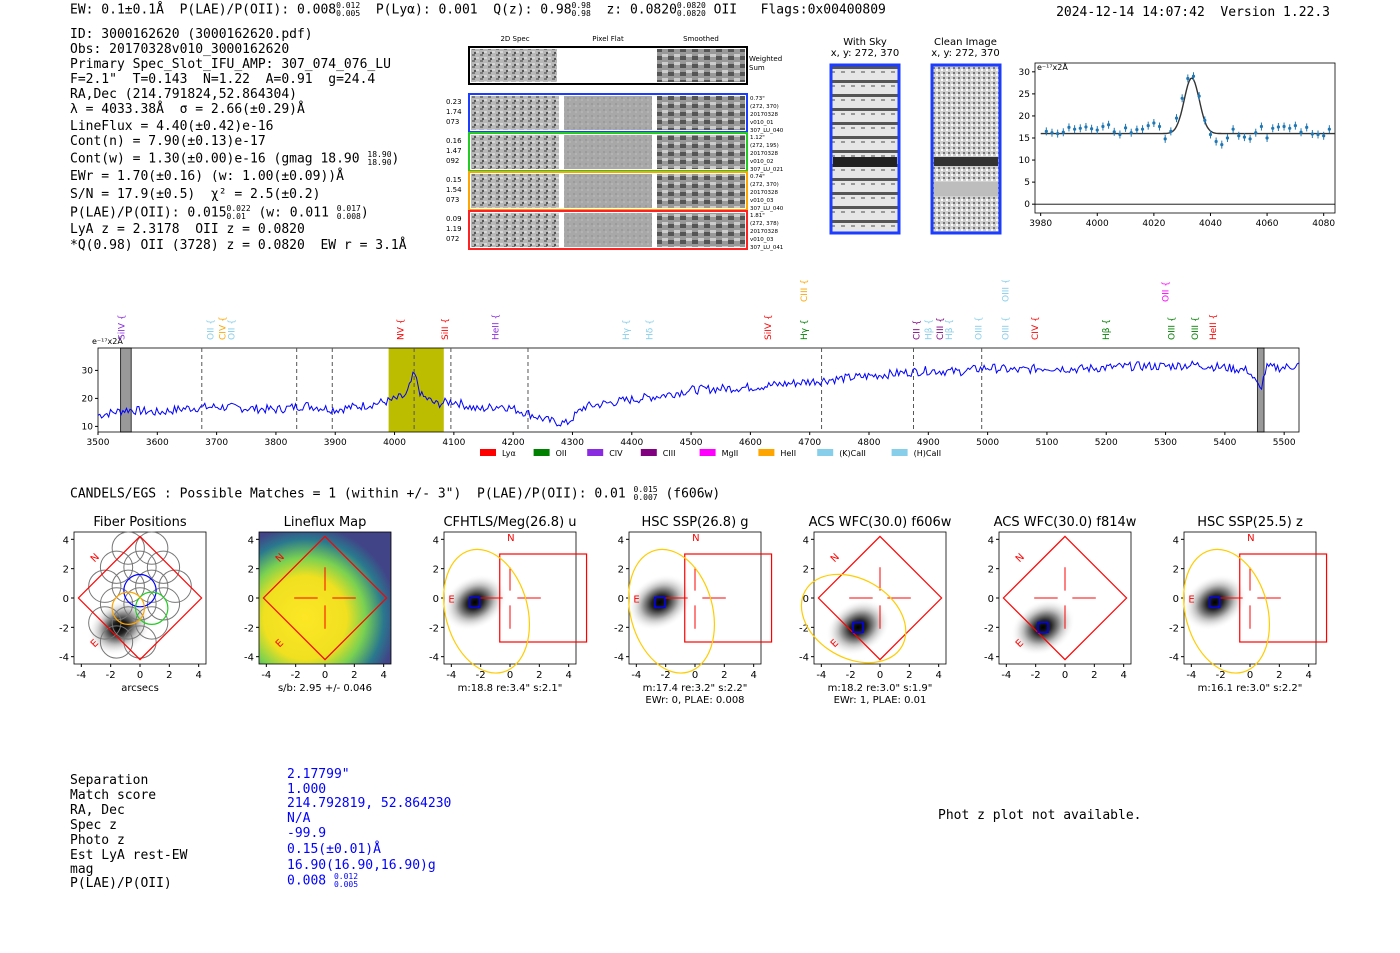 Image resolution: width=1400 pixels, height=953 pixels. What do you see at coordinates (452, 239) in the screenshot?
I see `cutout-row-left-label: 072` at bounding box center [452, 239].